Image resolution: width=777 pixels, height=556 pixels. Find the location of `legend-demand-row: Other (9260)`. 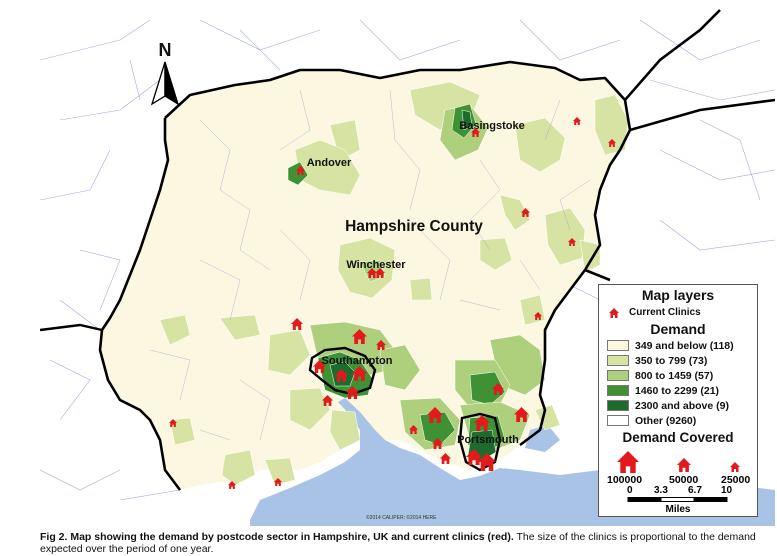

legend-demand-row: Other (9260) is located at coordinates (651, 420).